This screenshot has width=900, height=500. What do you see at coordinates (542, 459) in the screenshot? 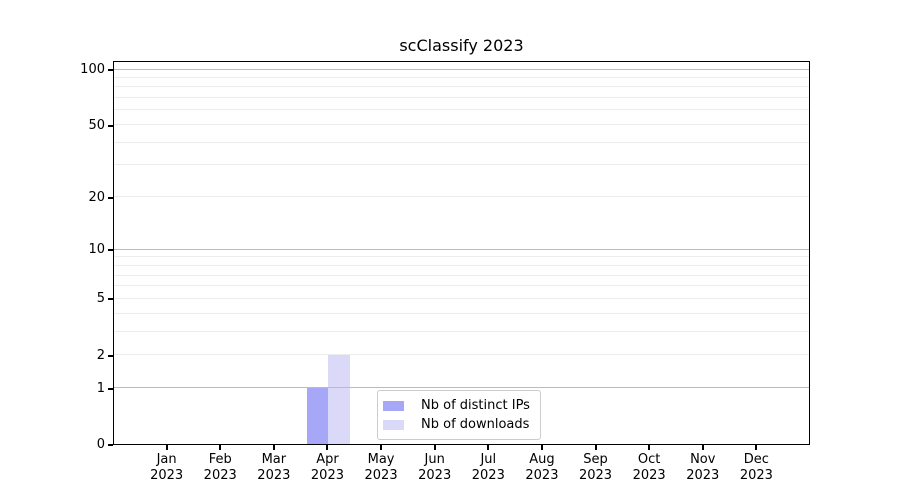
I see `x-tick-month: Aug` at bounding box center [542, 459].